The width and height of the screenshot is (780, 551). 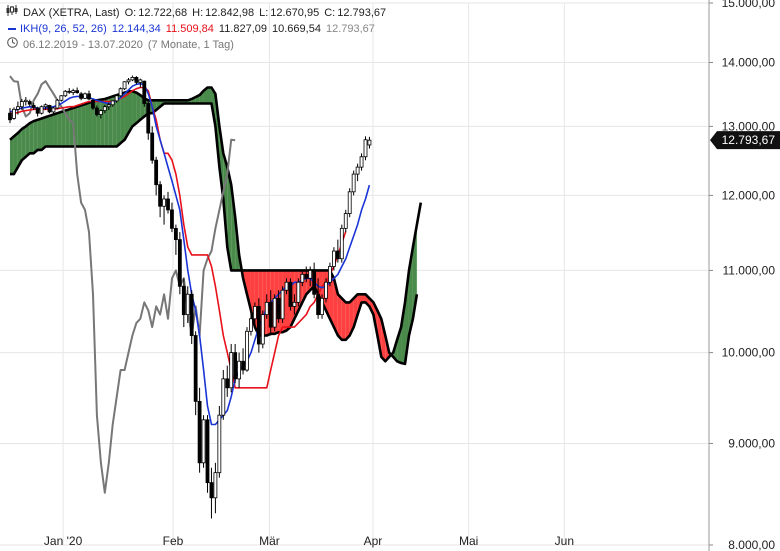 I want to click on x-tick-label: Apr, so click(x=373, y=541).